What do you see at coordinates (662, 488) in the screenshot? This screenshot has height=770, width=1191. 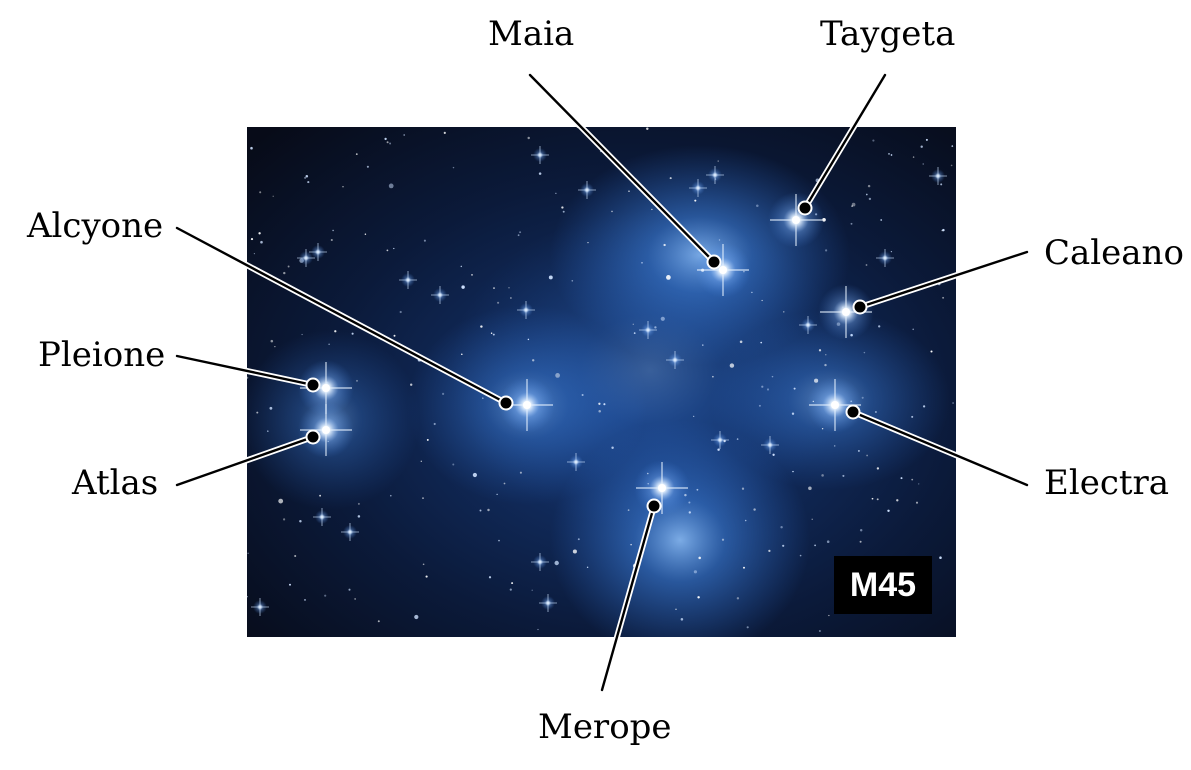 I see `star-merope-core` at bounding box center [662, 488].